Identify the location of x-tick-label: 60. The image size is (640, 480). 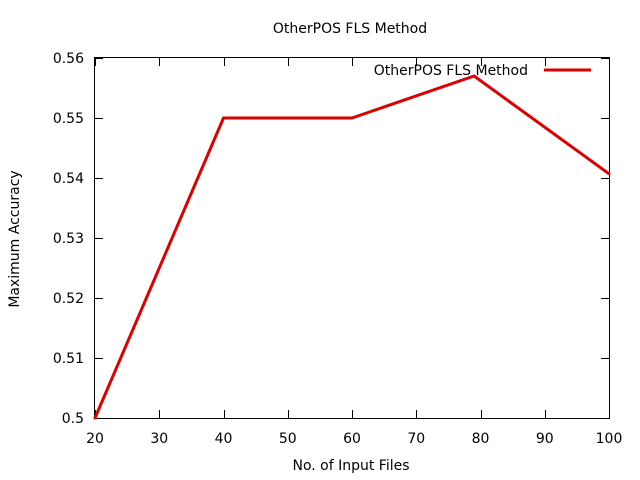
(352, 439).